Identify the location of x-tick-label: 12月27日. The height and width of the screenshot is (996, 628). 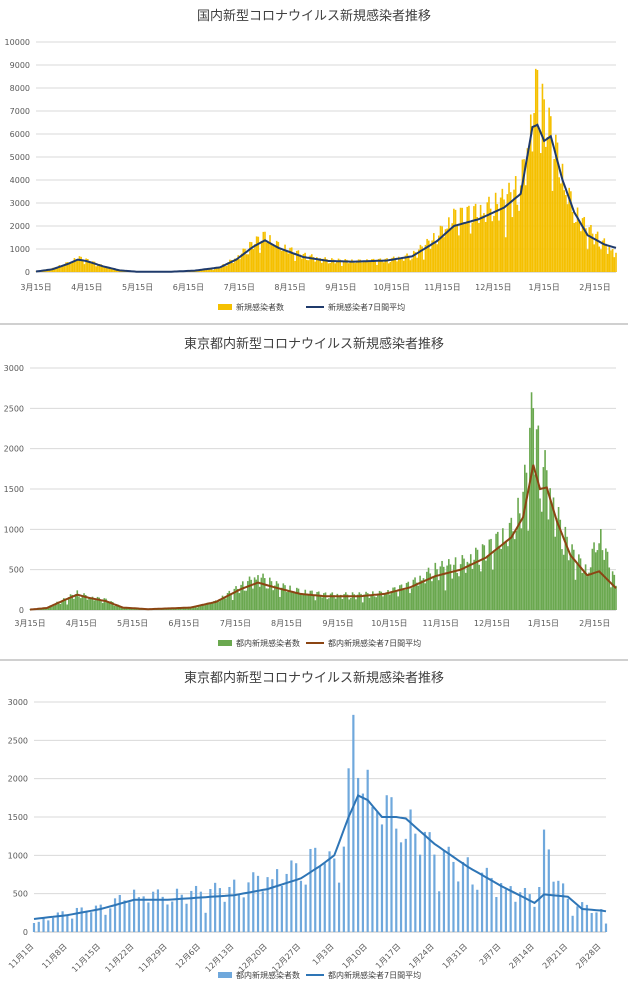
(286, 958).